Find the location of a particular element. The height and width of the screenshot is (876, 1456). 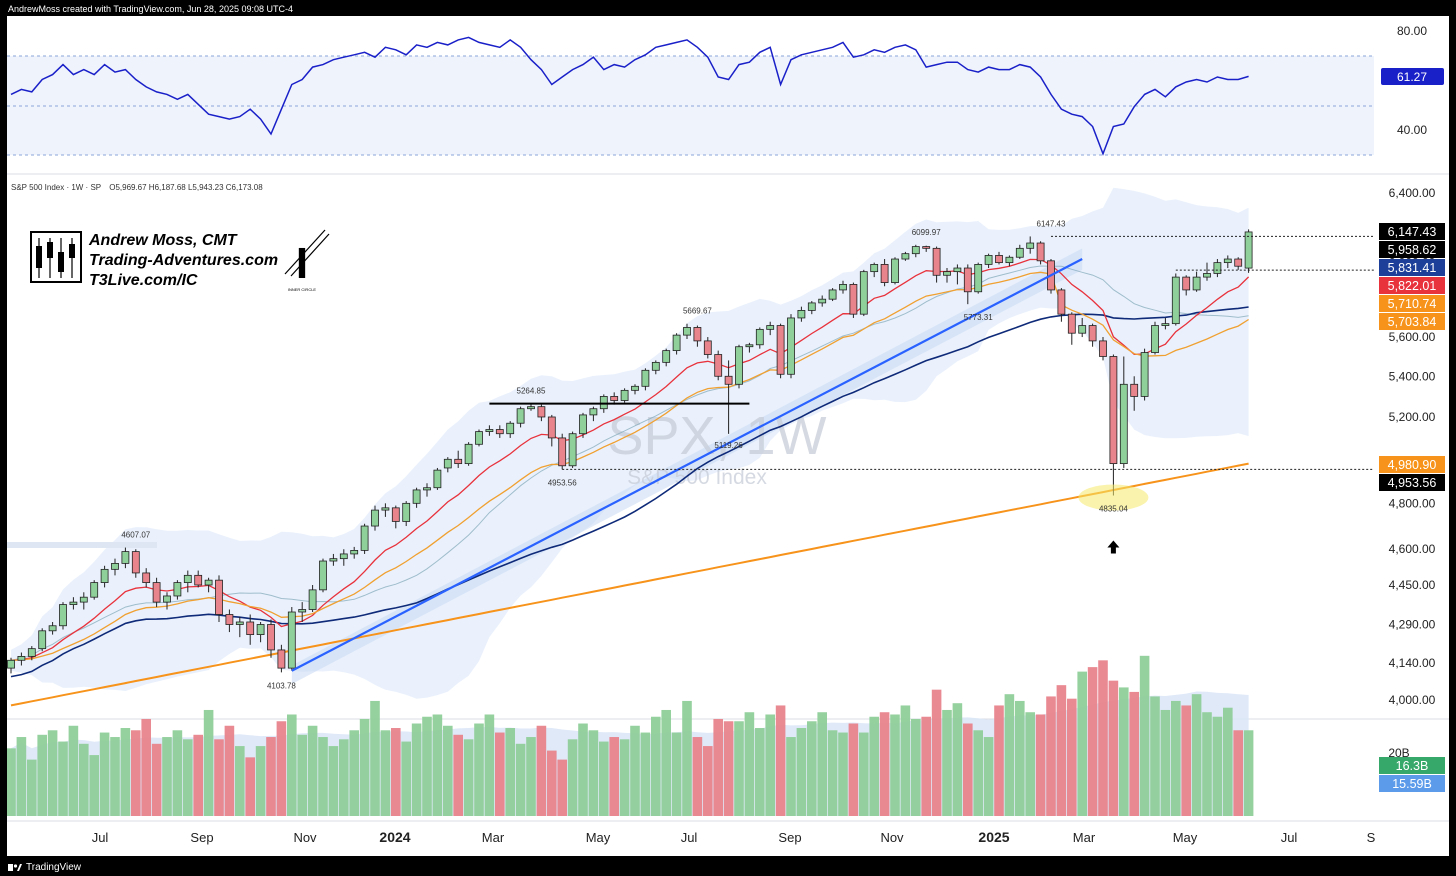

price-badge-text: 4,953.56 is located at coordinates (1412, 483).